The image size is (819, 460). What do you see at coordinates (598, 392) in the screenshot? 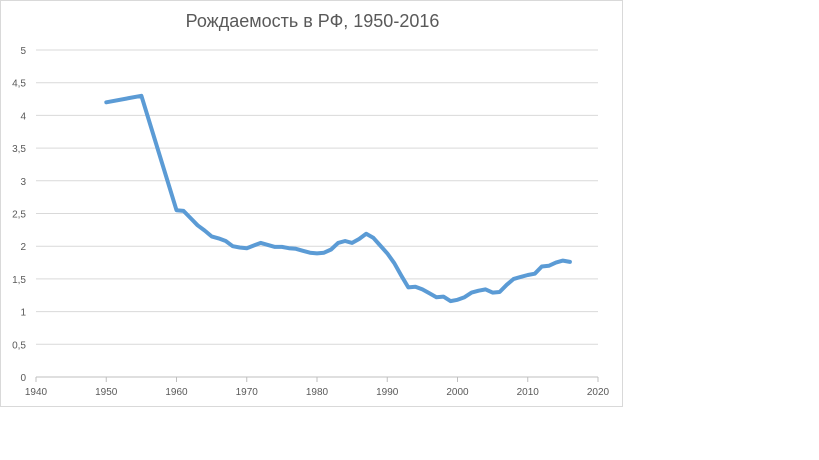
I see `x-tick-label: 2020` at bounding box center [598, 392].